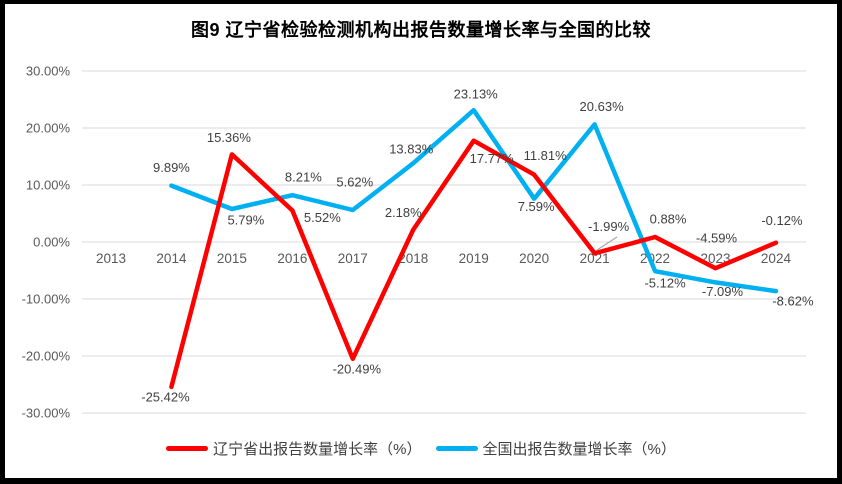 Image resolution: width=842 pixels, height=484 pixels. What do you see at coordinates (534, 258) in the screenshot?
I see `x-axis-tick-label: 2020` at bounding box center [534, 258].